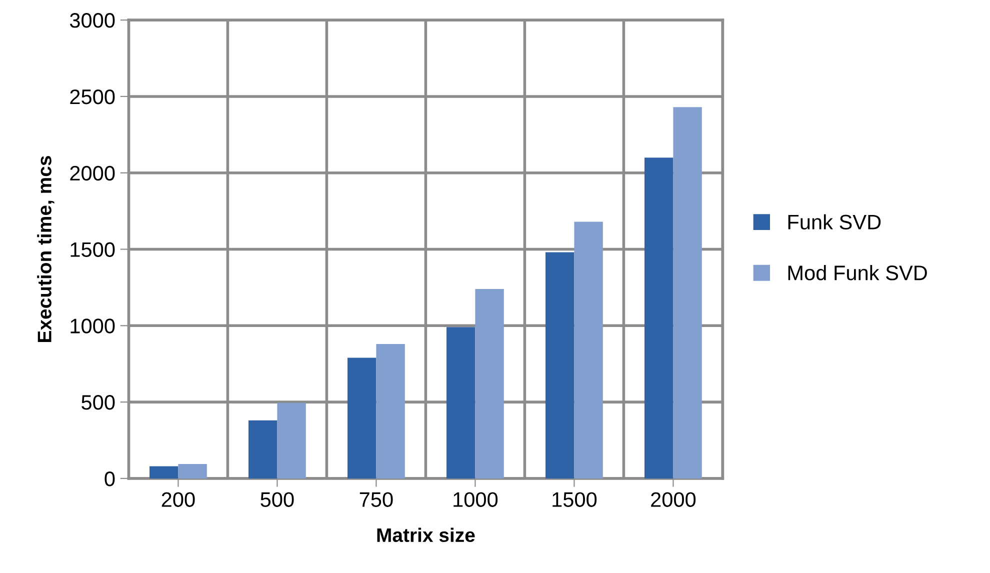  Describe the element at coordinates (45, 249) in the screenshot. I see `y-axis-title: Execution time, mcs` at that location.